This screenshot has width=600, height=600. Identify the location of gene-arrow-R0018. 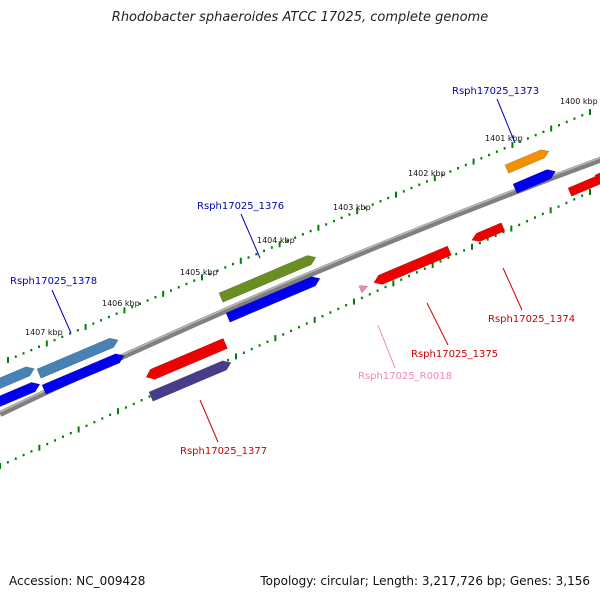
(363, 289).